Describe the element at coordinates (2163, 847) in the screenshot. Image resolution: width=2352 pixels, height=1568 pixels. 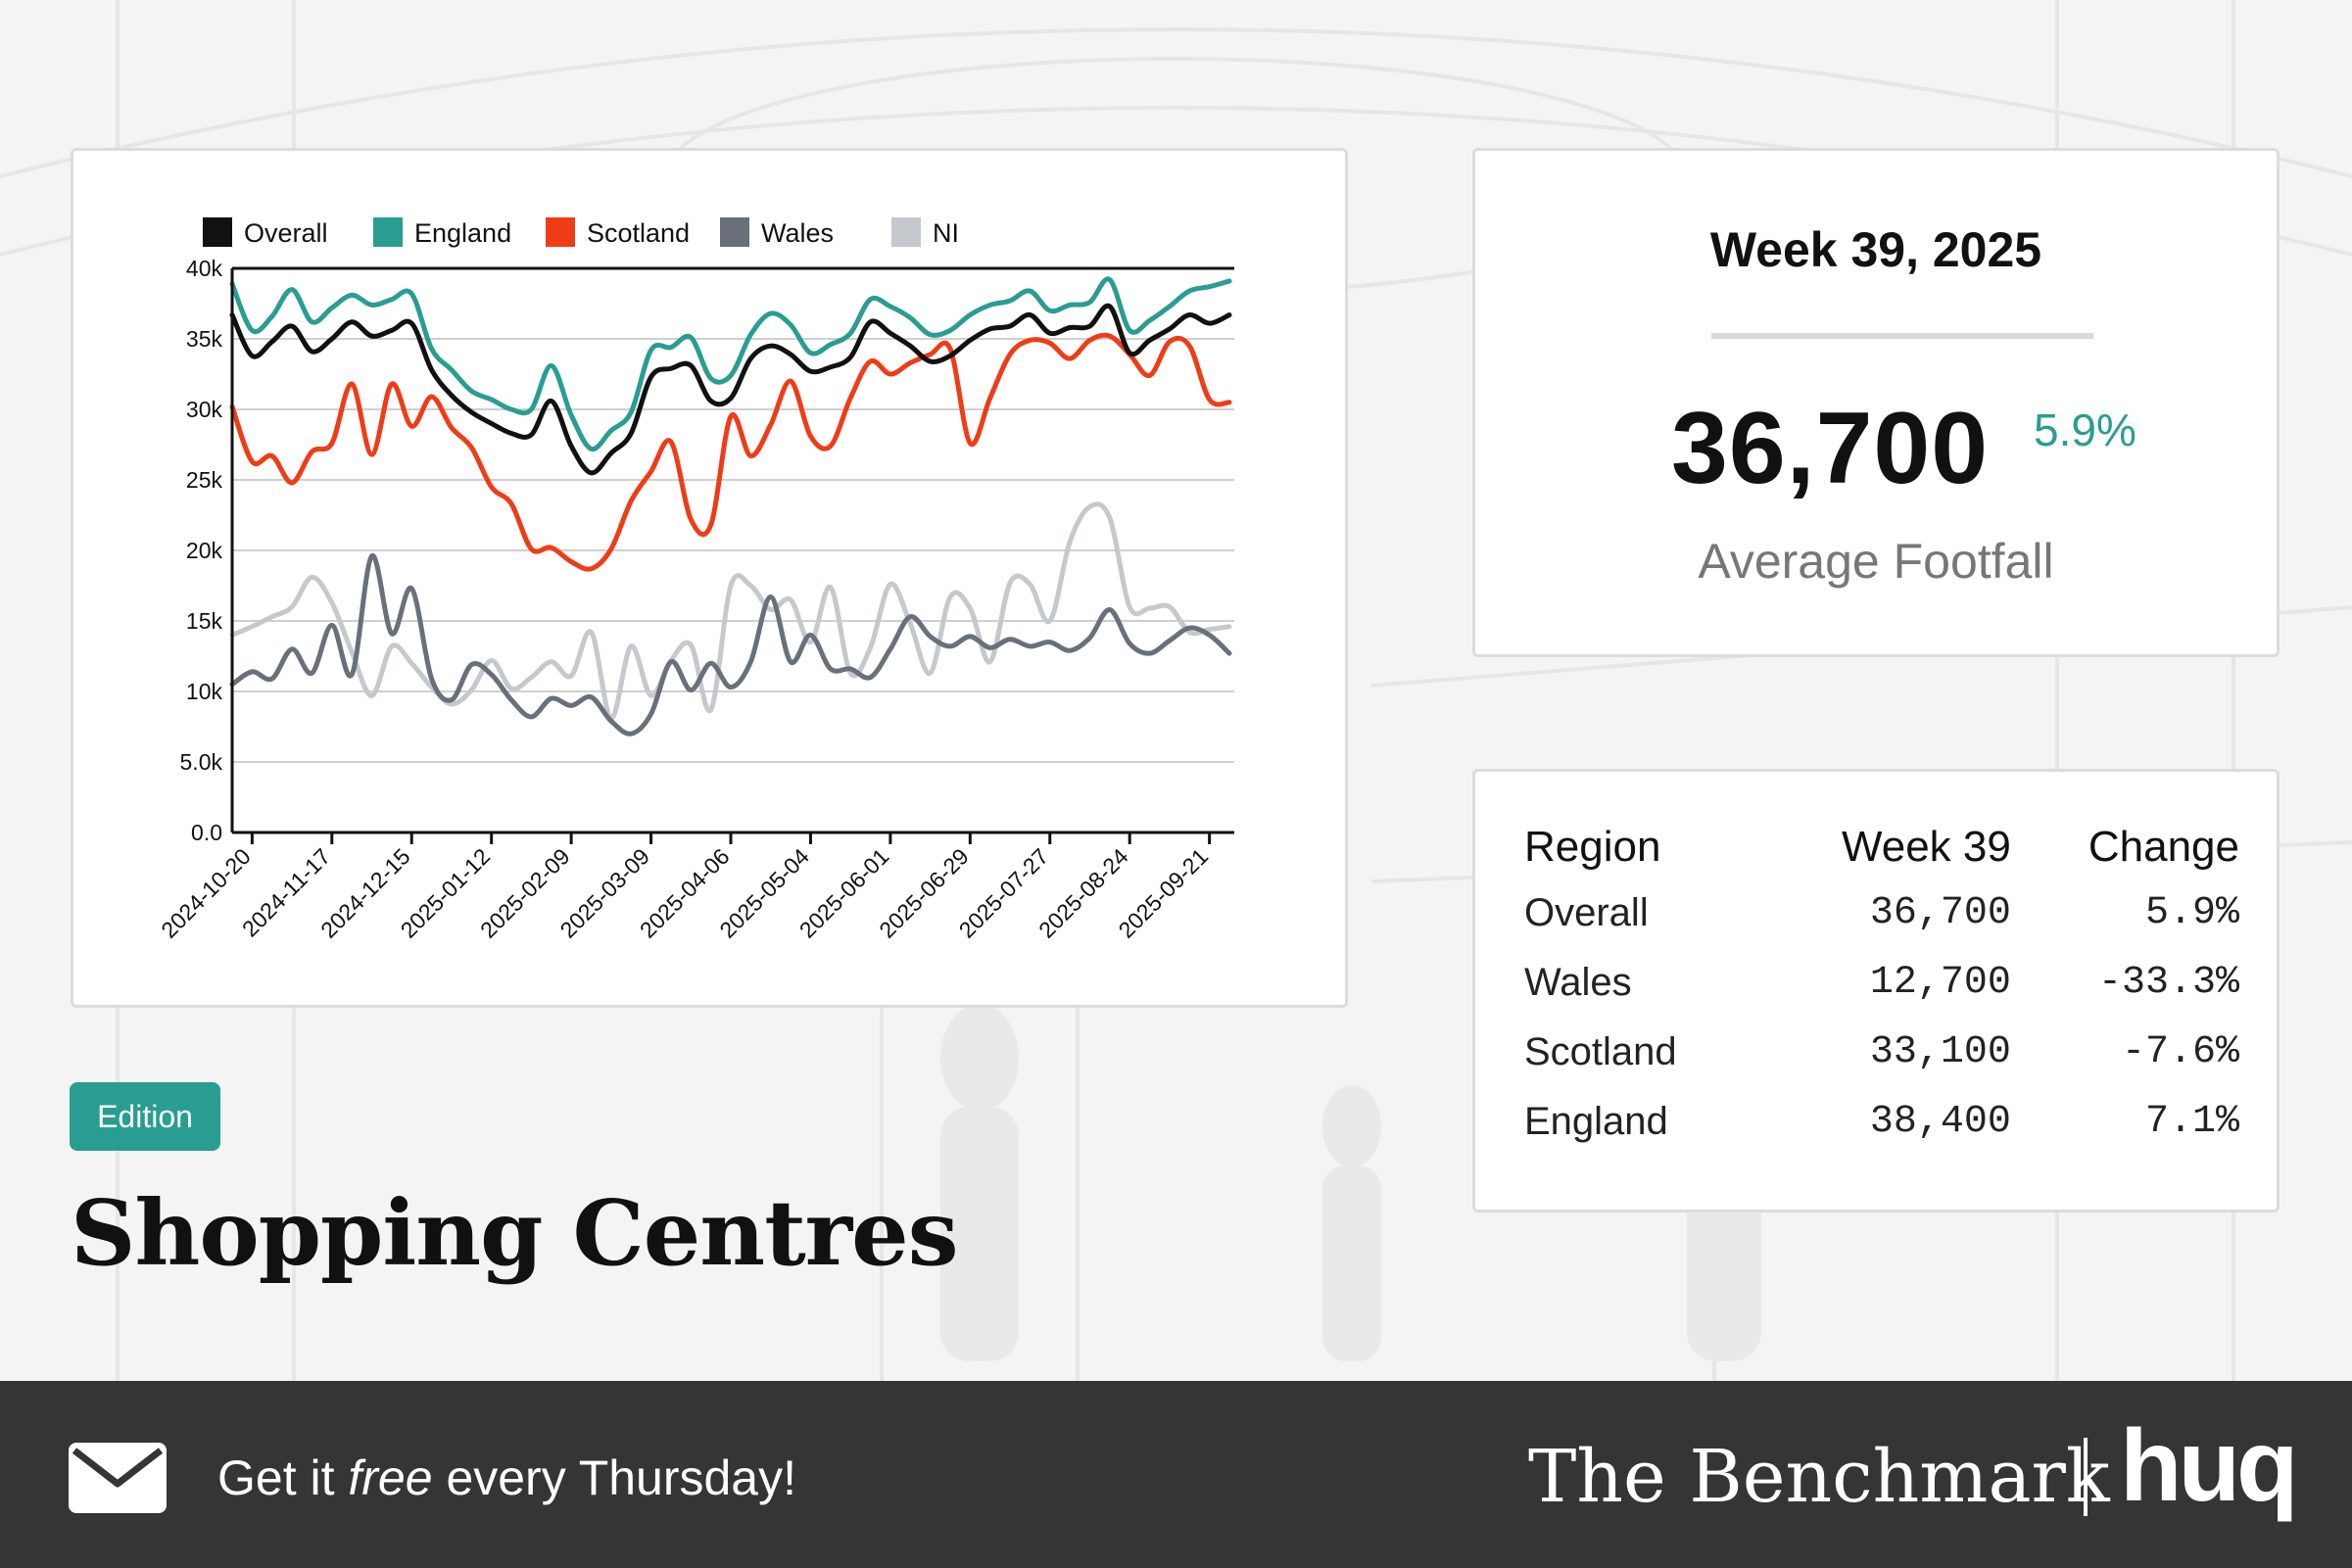
I see `header-change: Change` at that location.